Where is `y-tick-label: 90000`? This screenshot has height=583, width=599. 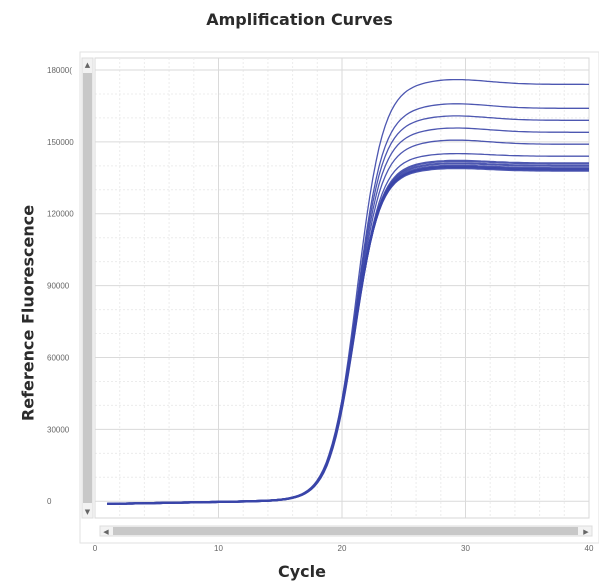
y-tick-label: 90000 is located at coordinates (58, 286).